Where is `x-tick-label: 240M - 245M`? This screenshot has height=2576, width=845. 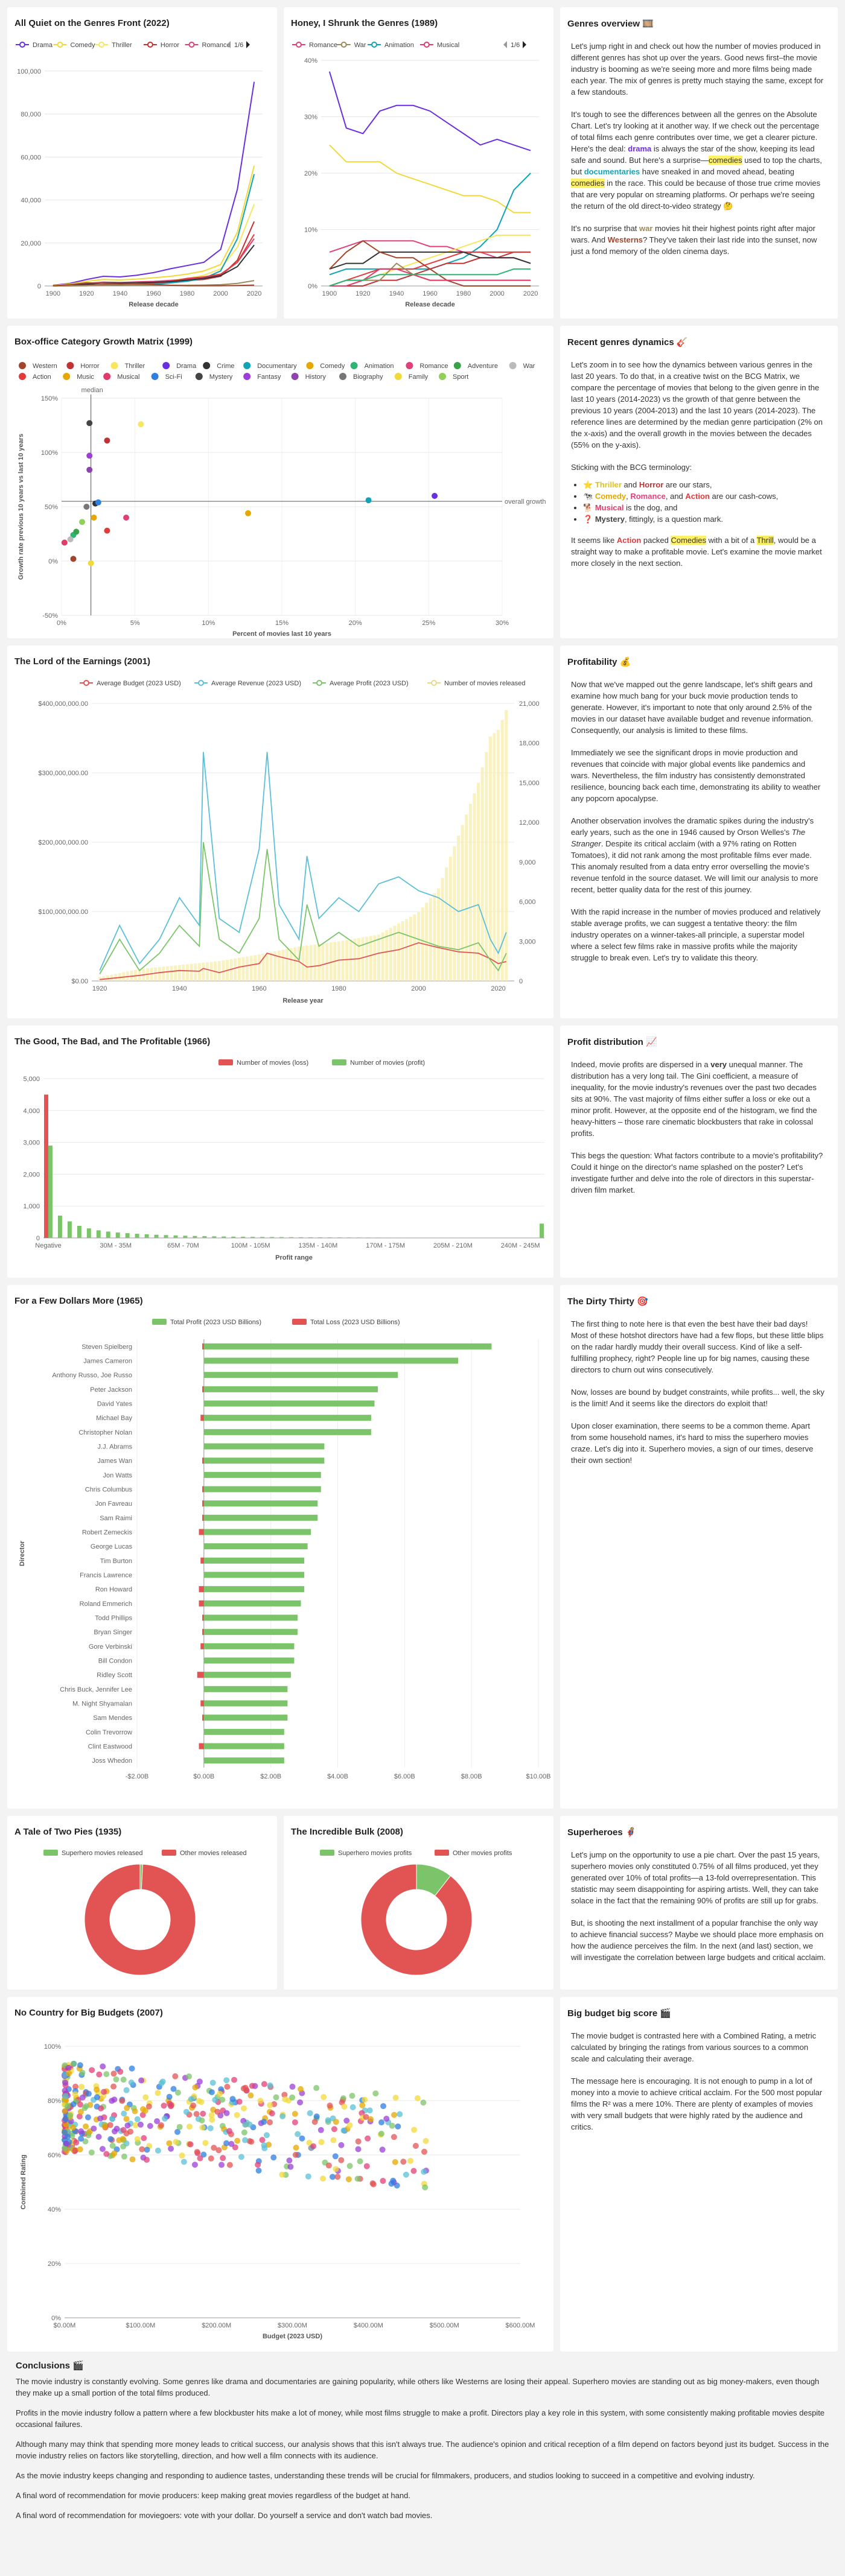
x-tick-label: 240M - 245M is located at coordinates (520, 1245).